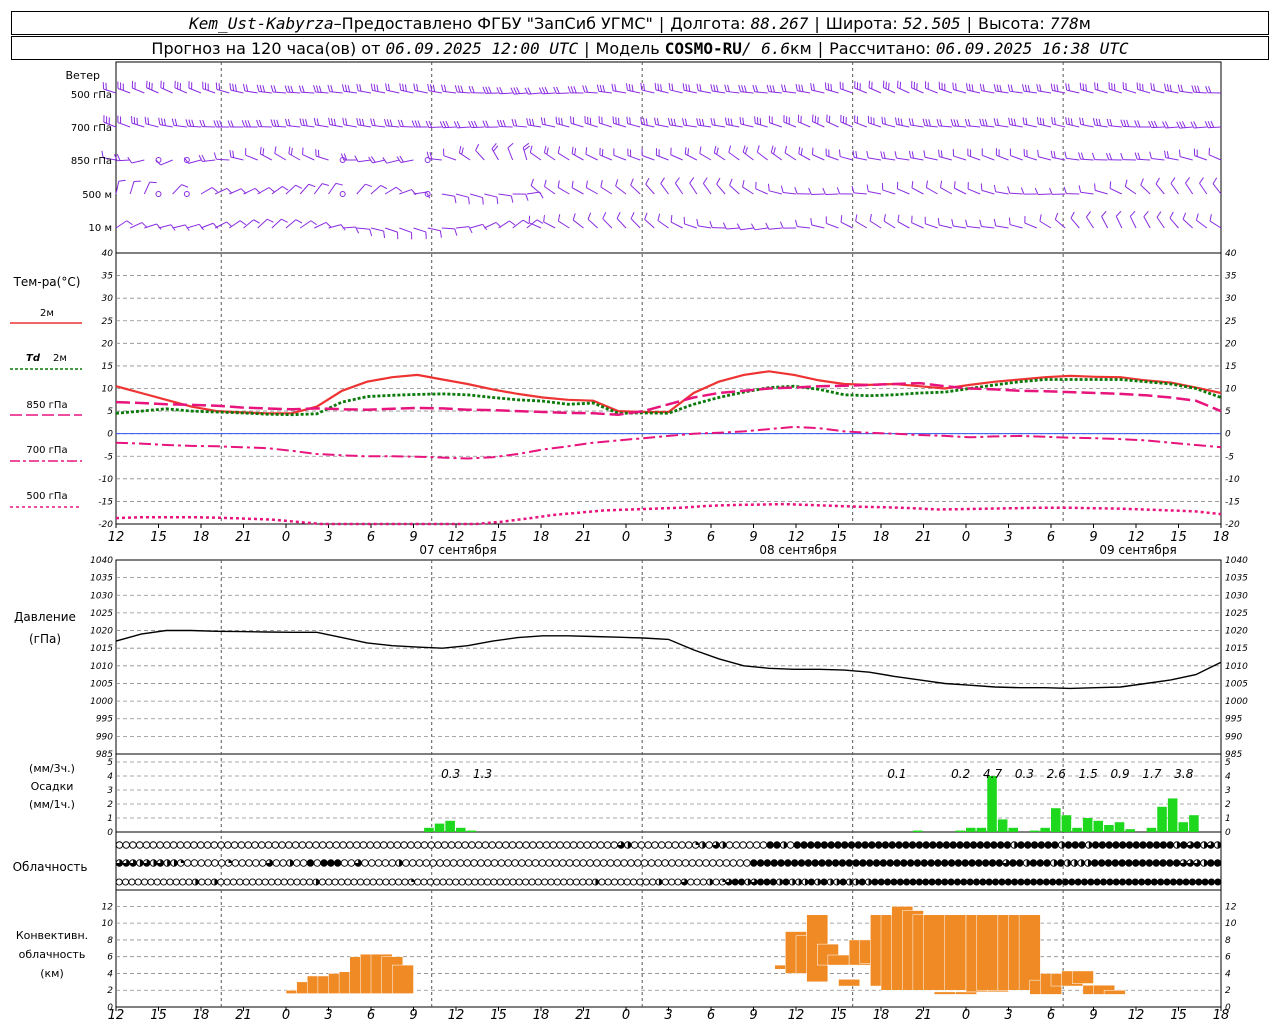 This screenshot has height=1024, width=1280. Describe the element at coordinates (110, 991) in the screenshot. I see `conv-ytick-left: 2` at that location.